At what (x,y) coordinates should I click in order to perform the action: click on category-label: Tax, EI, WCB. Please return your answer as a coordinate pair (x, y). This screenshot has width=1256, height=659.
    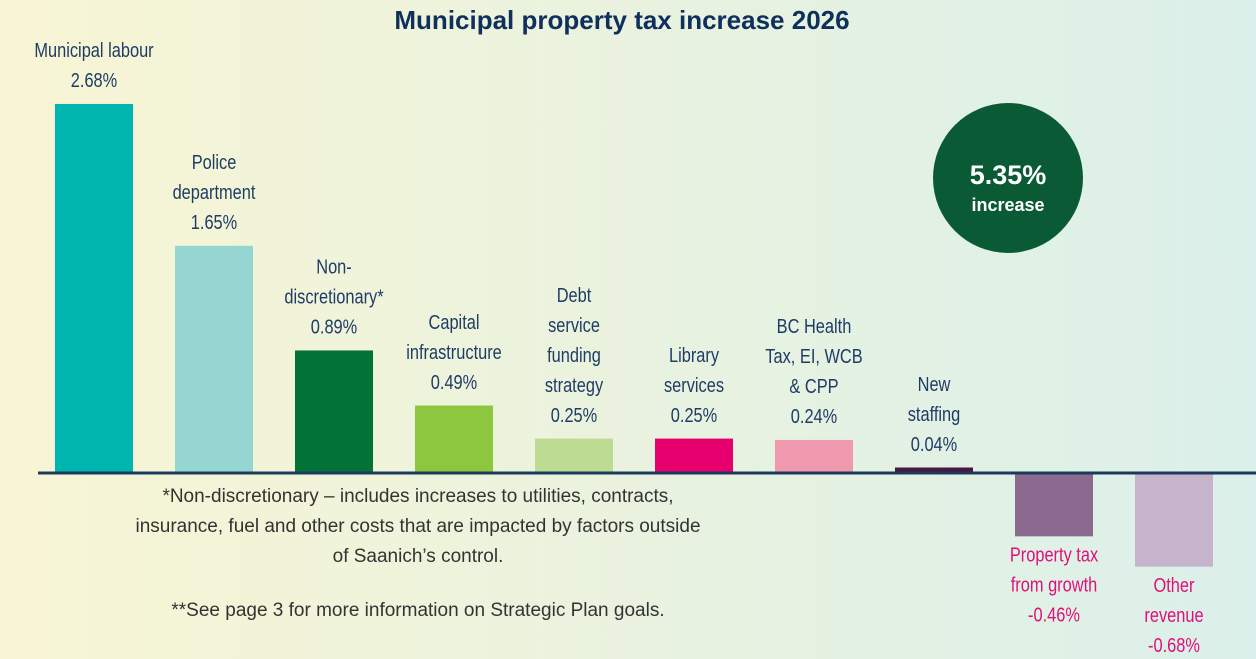
    Looking at the image, I should click on (813, 356).